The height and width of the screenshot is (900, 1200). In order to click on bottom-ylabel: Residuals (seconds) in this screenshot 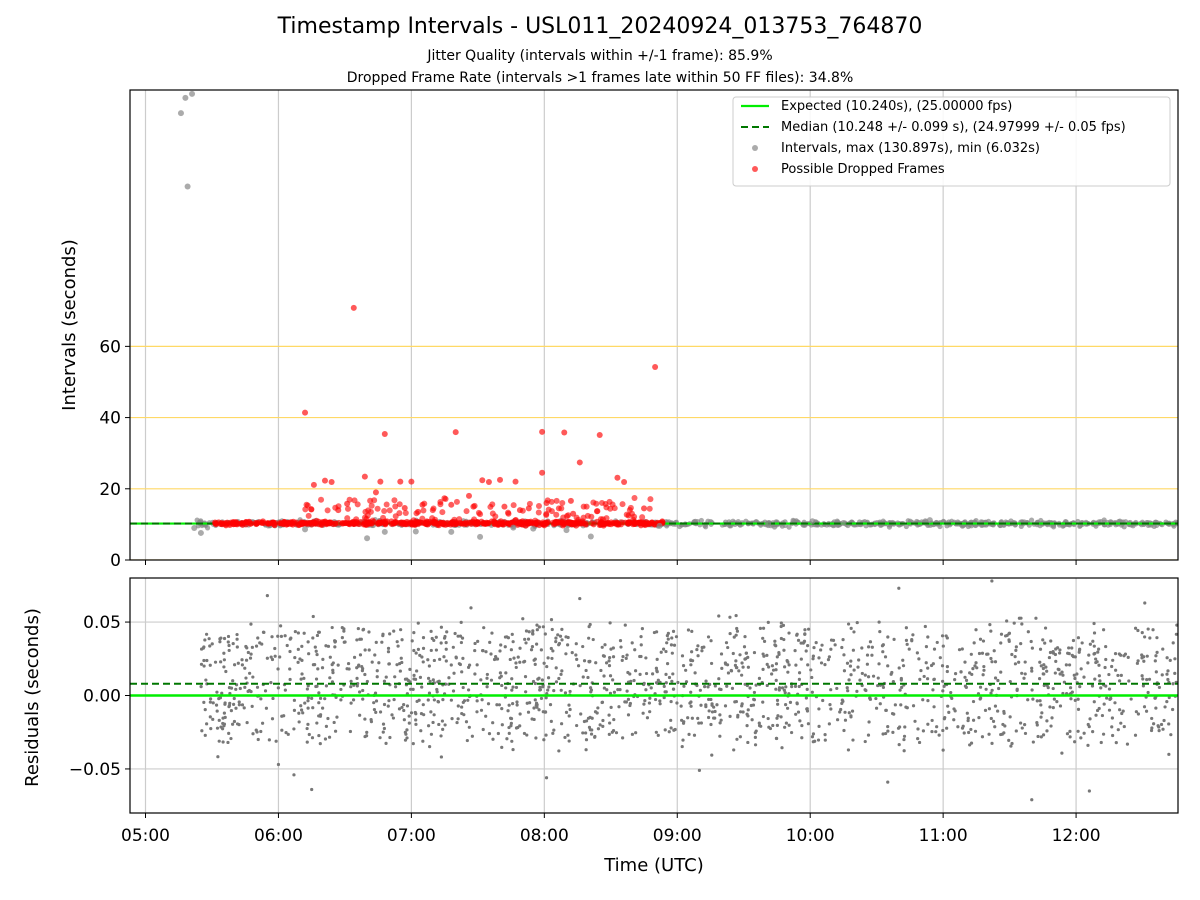, I will do `click(32, 697)`.